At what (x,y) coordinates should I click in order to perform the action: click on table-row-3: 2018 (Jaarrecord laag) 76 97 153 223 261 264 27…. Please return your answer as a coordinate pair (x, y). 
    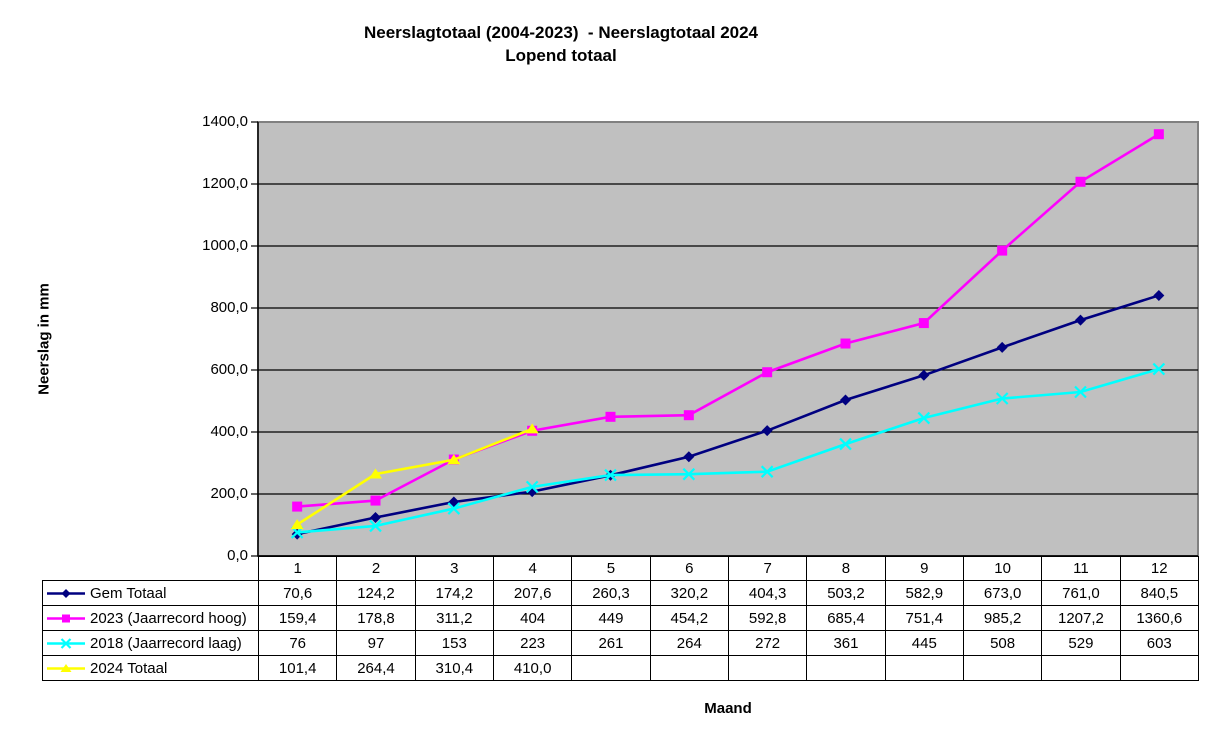
    Looking at the image, I should click on (620, 643).